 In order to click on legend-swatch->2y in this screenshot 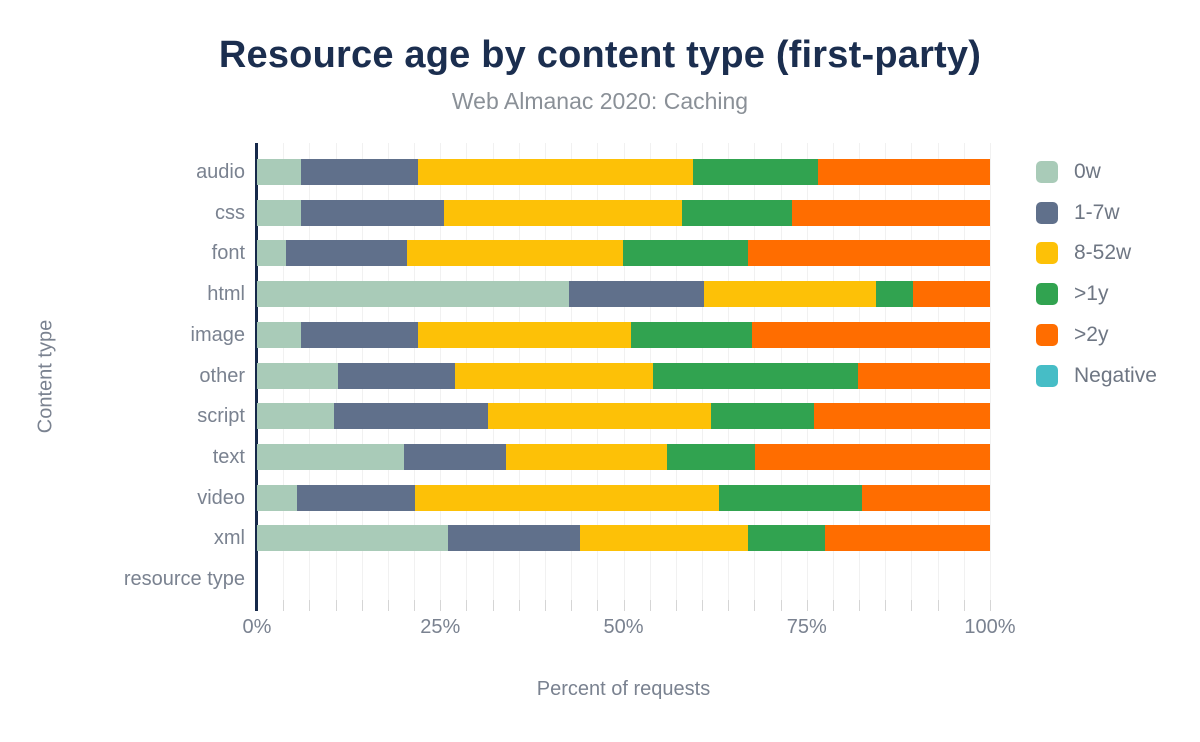, I will do `click(1047, 334)`.